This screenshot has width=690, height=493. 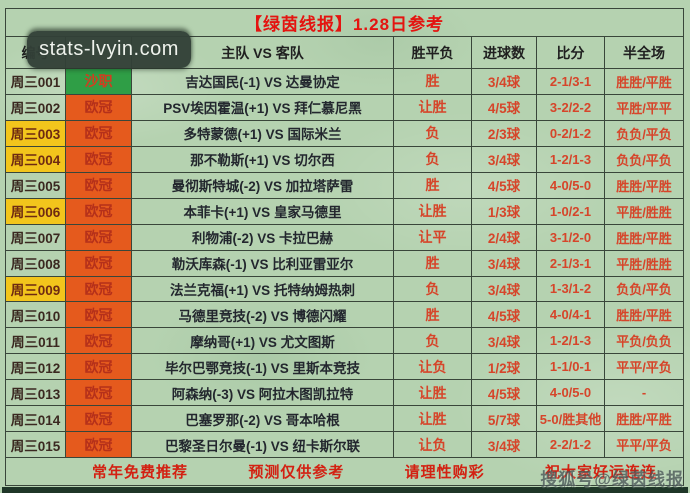 What do you see at coordinates (571, 107) in the screenshot?
I see `score-prediction-cell: 3-2/2-2` at bounding box center [571, 107].